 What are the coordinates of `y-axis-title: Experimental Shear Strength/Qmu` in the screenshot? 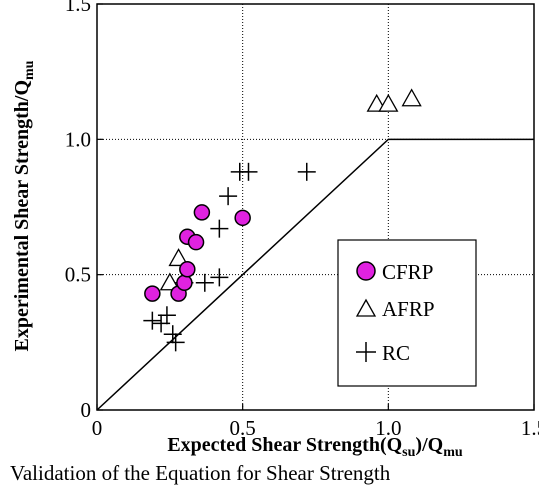 It's located at (24, 205).